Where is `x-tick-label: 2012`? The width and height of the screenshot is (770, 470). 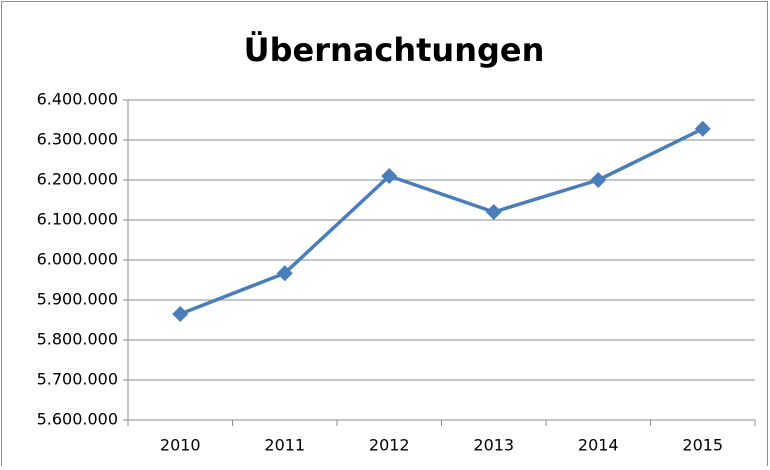 x-tick-label: 2012 is located at coordinates (389, 445).